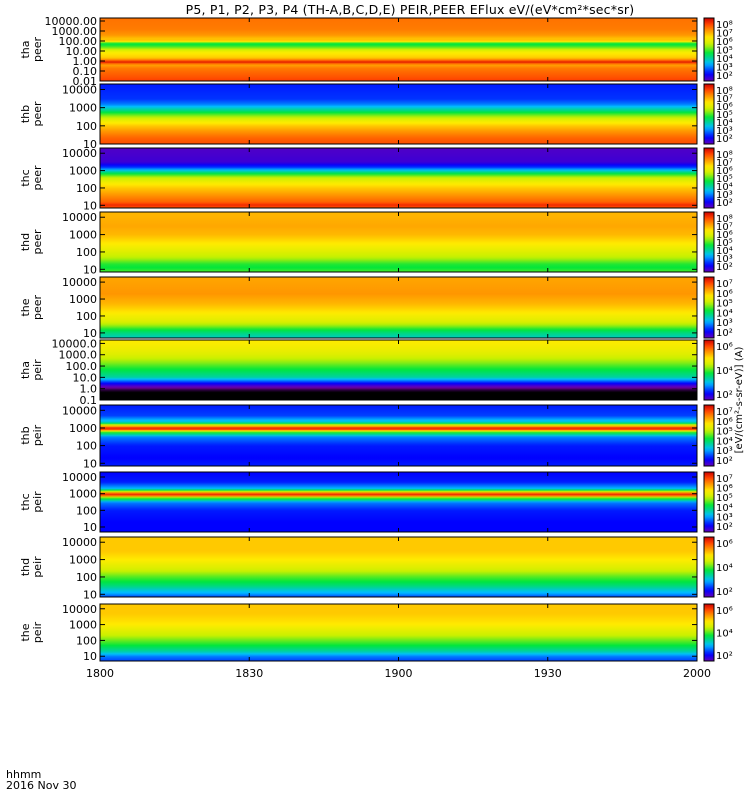 The height and width of the screenshot is (800, 750). I want to click on y-axis-label: thc, so click(25, 177).